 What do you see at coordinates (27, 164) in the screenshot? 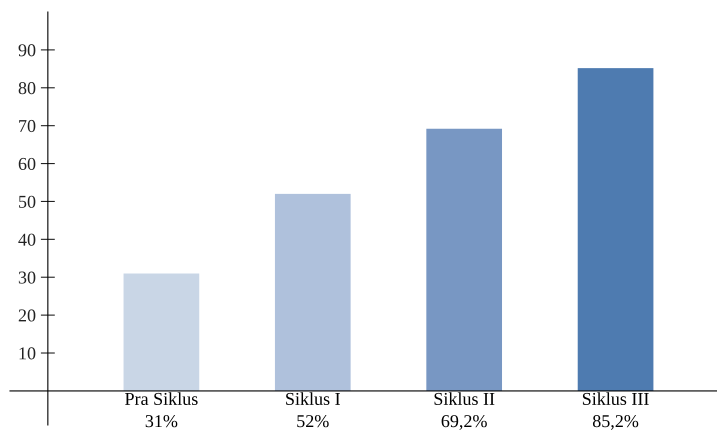
I see `y-tick-label: 60` at bounding box center [27, 164].